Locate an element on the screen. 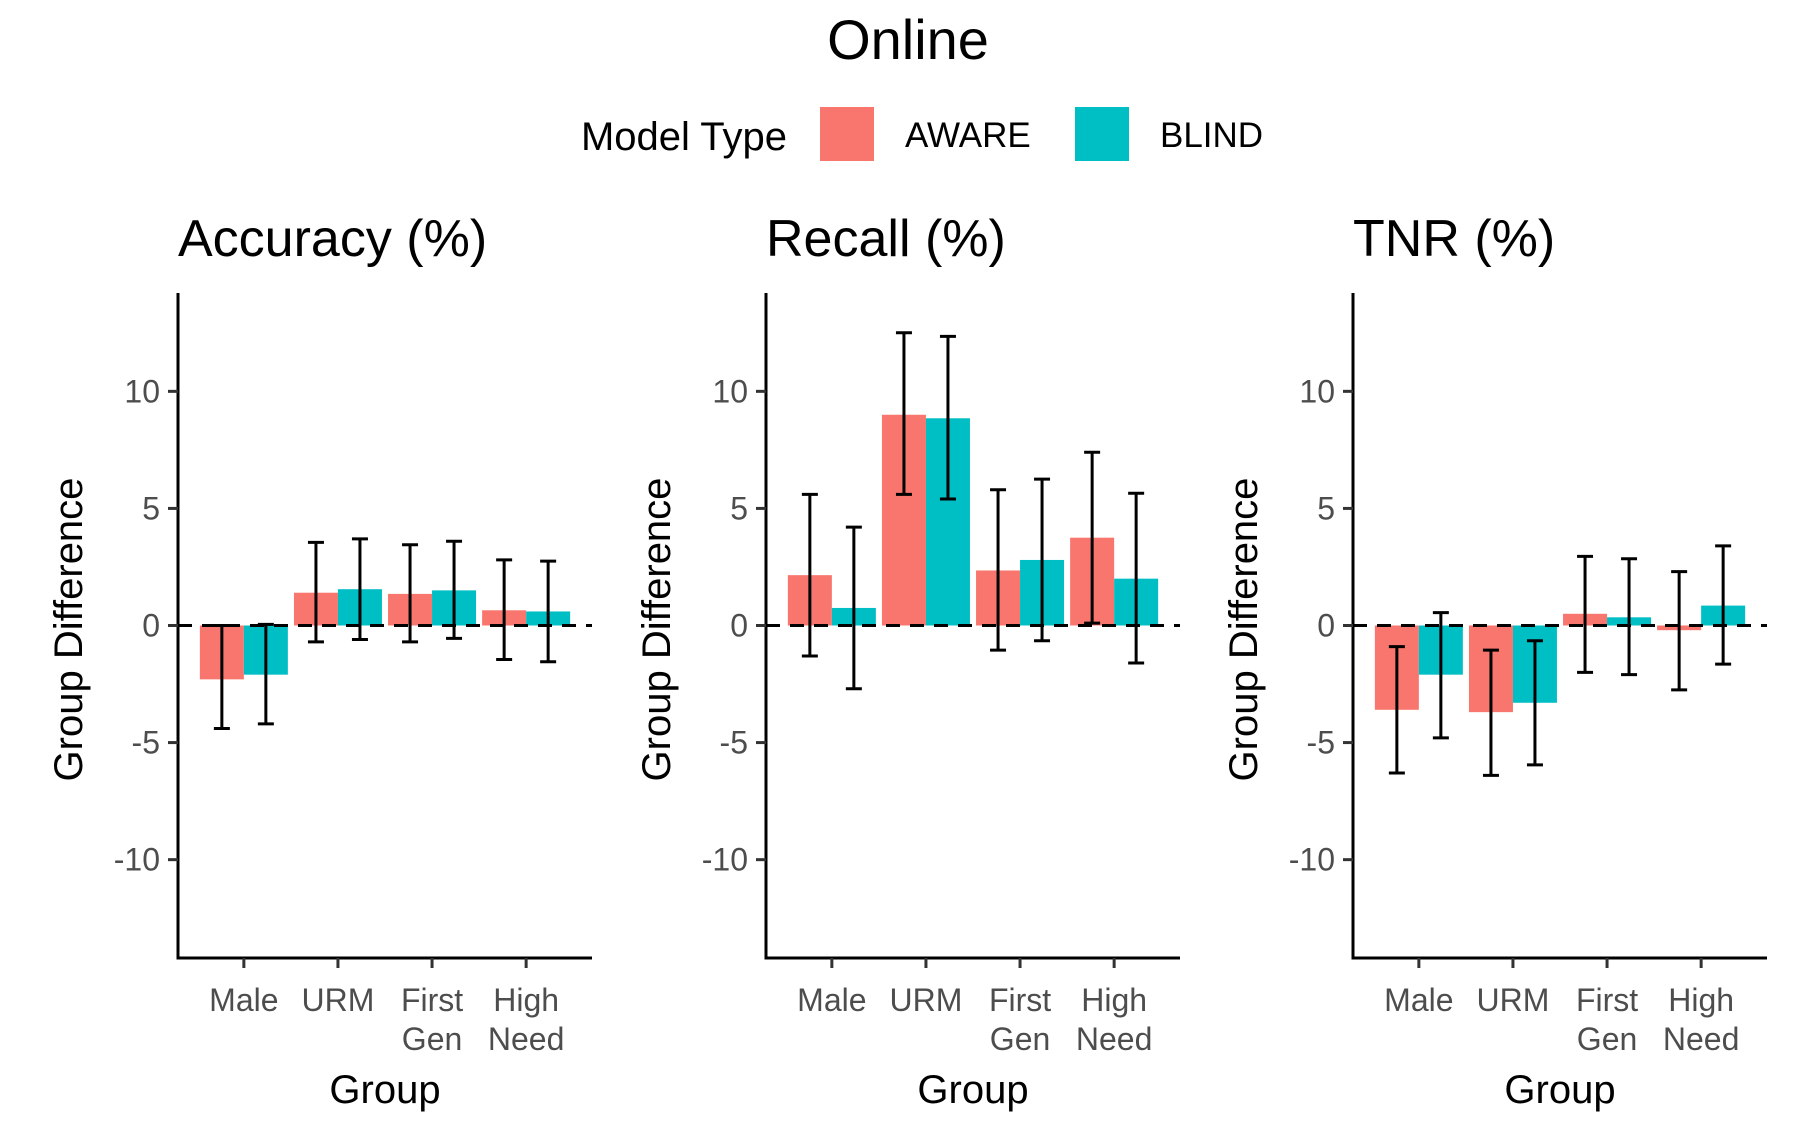 This screenshot has height=1125, width=1804. legend-label-aware: AWARE is located at coordinates (968, 135).